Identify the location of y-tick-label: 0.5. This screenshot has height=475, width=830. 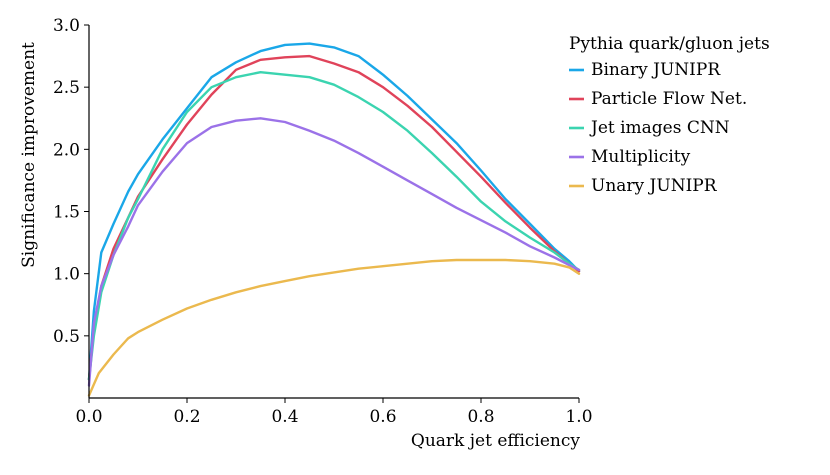
(66, 337).